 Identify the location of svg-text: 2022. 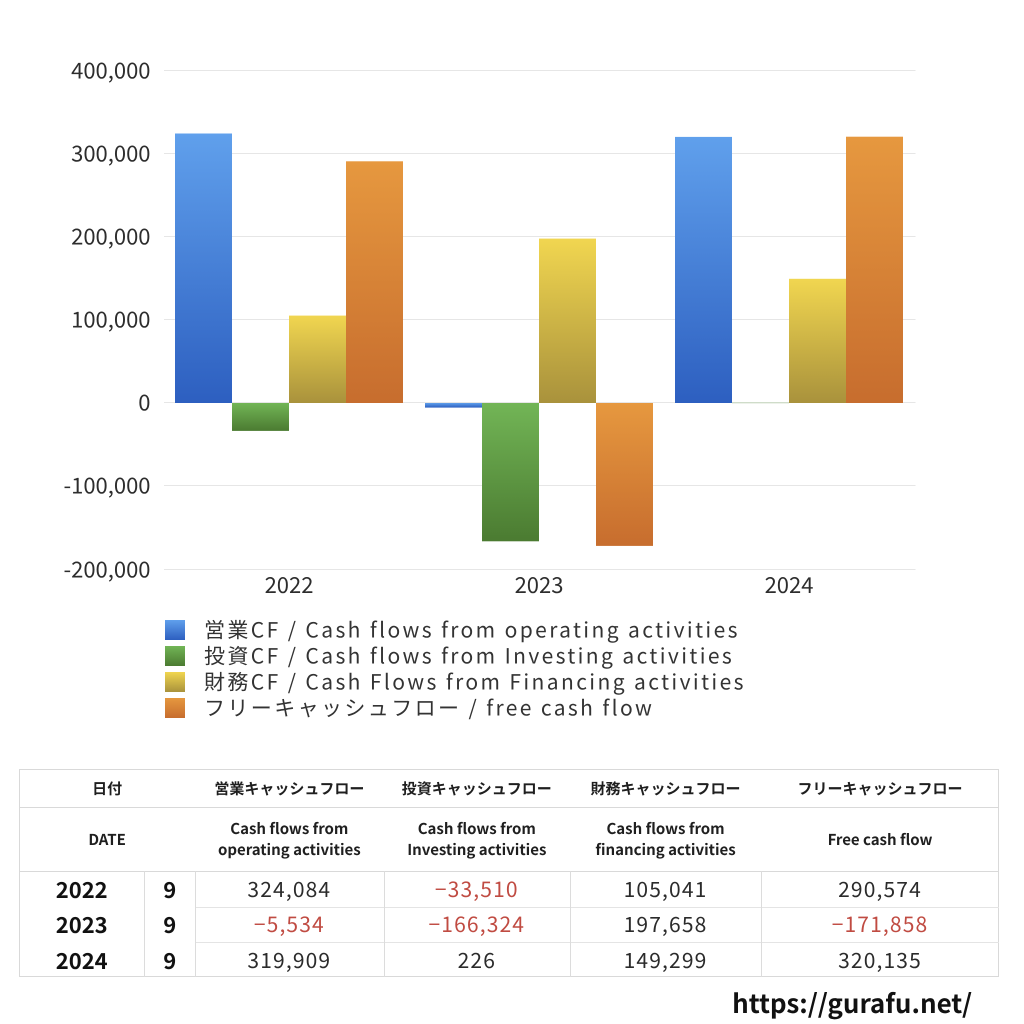
(289, 584).